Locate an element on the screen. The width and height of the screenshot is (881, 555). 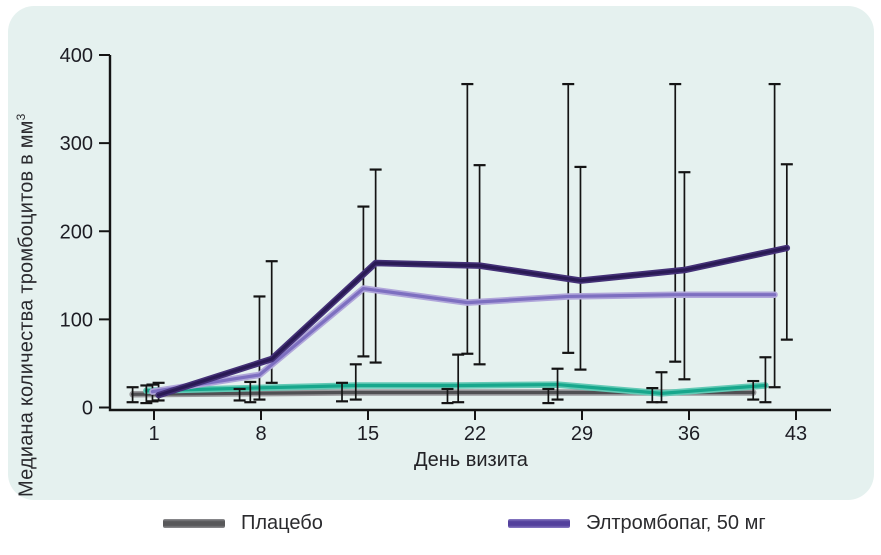
y-axis-title: Медиана количества тромбоцитов в мм3 is located at coordinates (26, 251).